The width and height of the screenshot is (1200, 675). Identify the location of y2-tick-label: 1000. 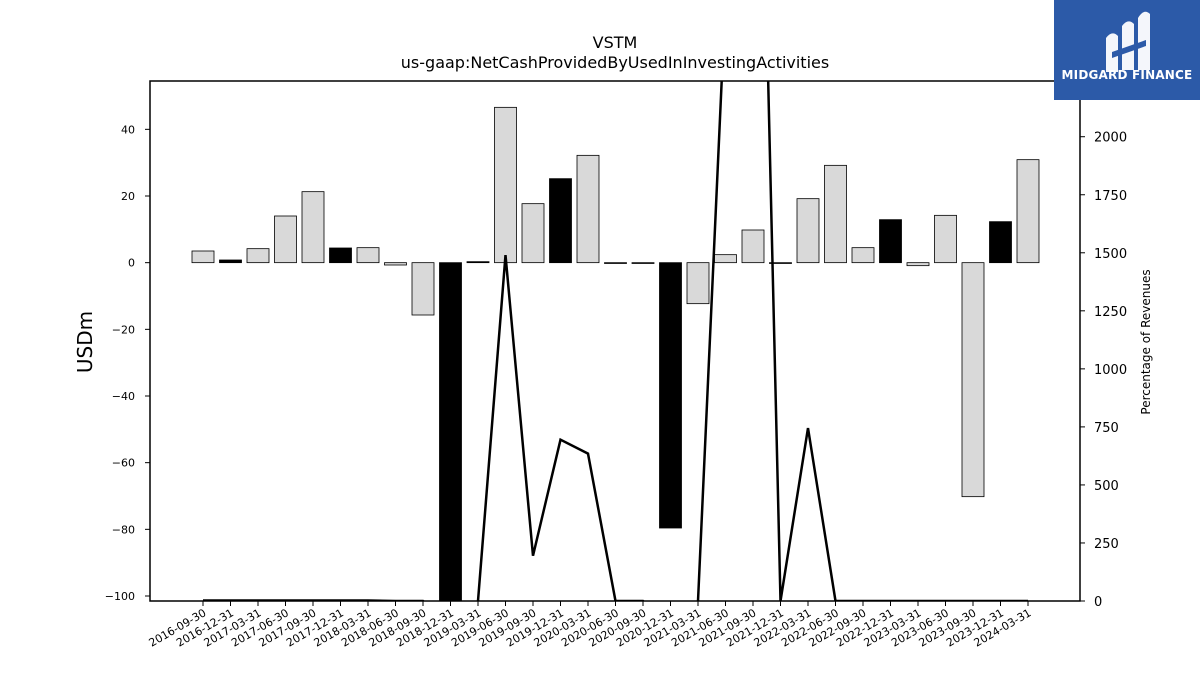
(1110, 370).